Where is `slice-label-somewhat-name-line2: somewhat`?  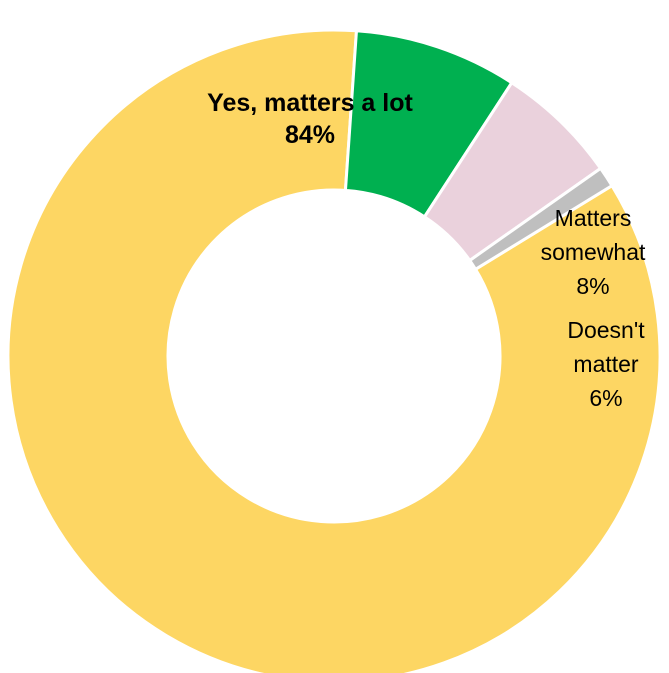
slice-label-somewhat-name-line2: somewhat is located at coordinates (593, 252).